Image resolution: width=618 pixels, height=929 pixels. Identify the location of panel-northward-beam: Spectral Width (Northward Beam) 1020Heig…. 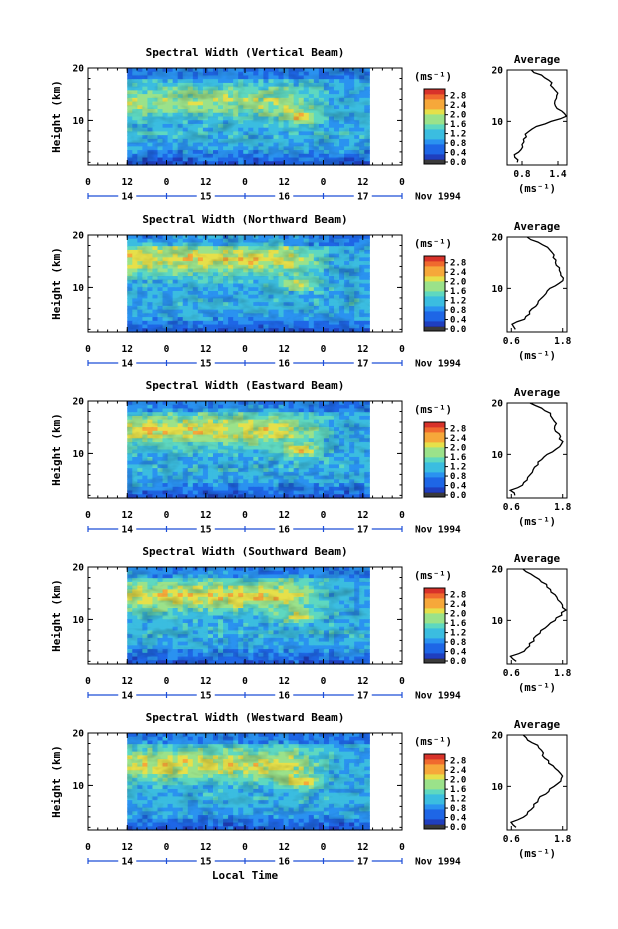
(311, 291).